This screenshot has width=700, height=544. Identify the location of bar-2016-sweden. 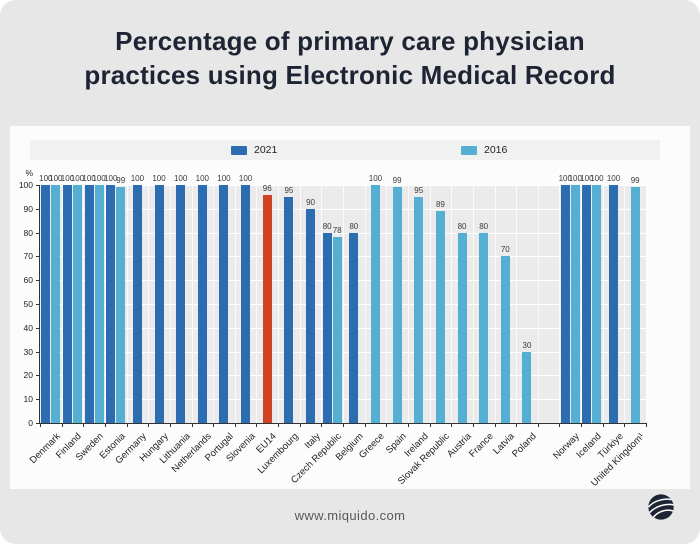
(99, 304).